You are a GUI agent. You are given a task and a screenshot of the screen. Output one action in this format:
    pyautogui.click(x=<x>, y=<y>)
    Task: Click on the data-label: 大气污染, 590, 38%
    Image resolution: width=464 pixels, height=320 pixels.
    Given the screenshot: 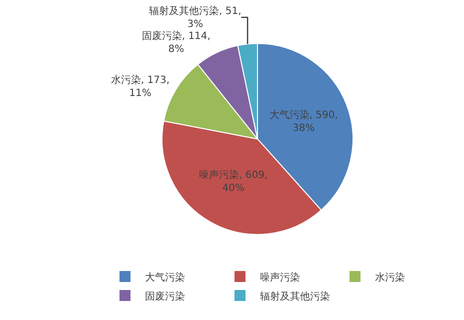 What is the action you would take?
    pyautogui.click(x=303, y=121)
    